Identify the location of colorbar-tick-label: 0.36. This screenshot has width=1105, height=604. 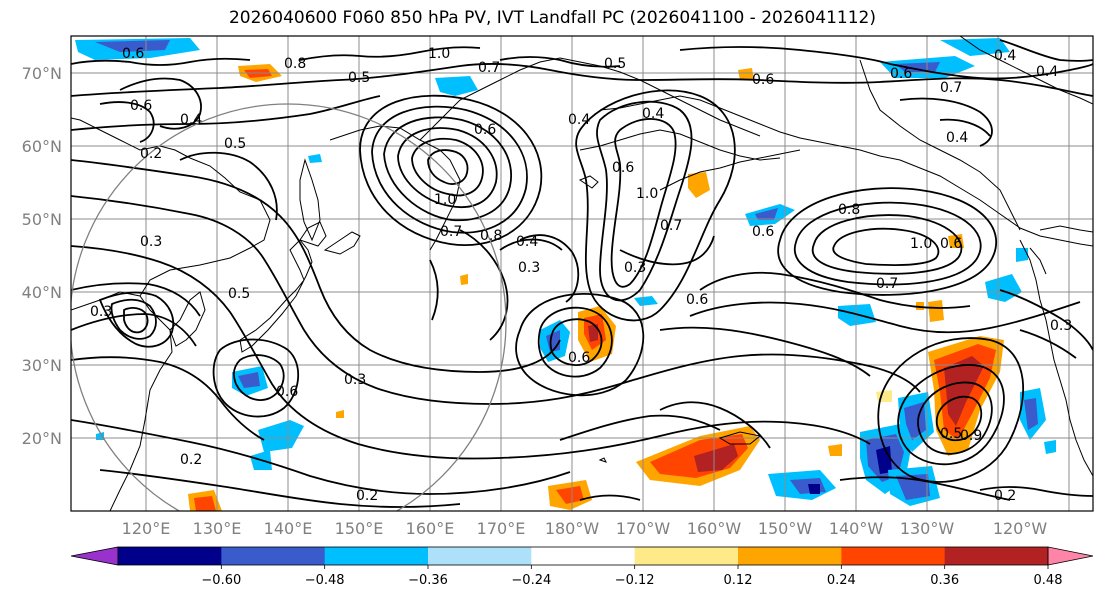
(944, 580).